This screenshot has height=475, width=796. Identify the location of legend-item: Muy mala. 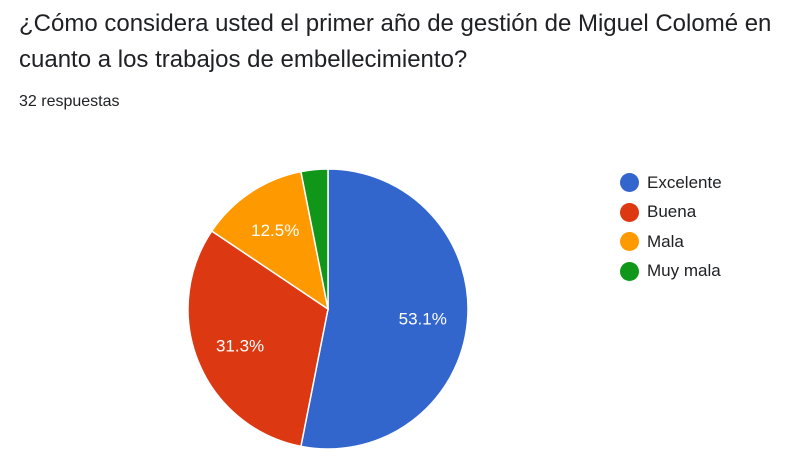
(671, 272).